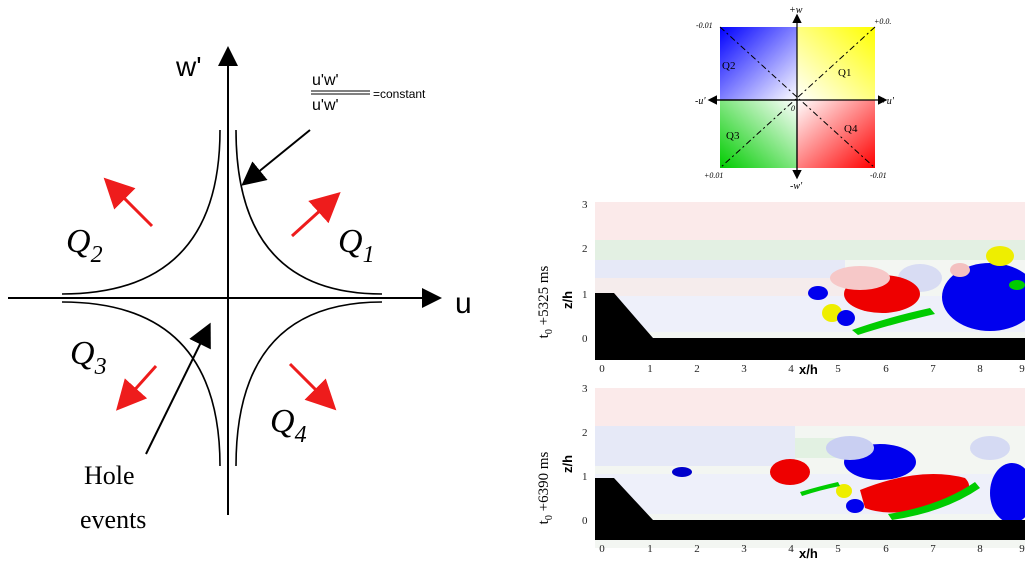  Describe the element at coordinates (878, 175) in the screenshot. I see `legend-corner-br: -0.01` at that location.